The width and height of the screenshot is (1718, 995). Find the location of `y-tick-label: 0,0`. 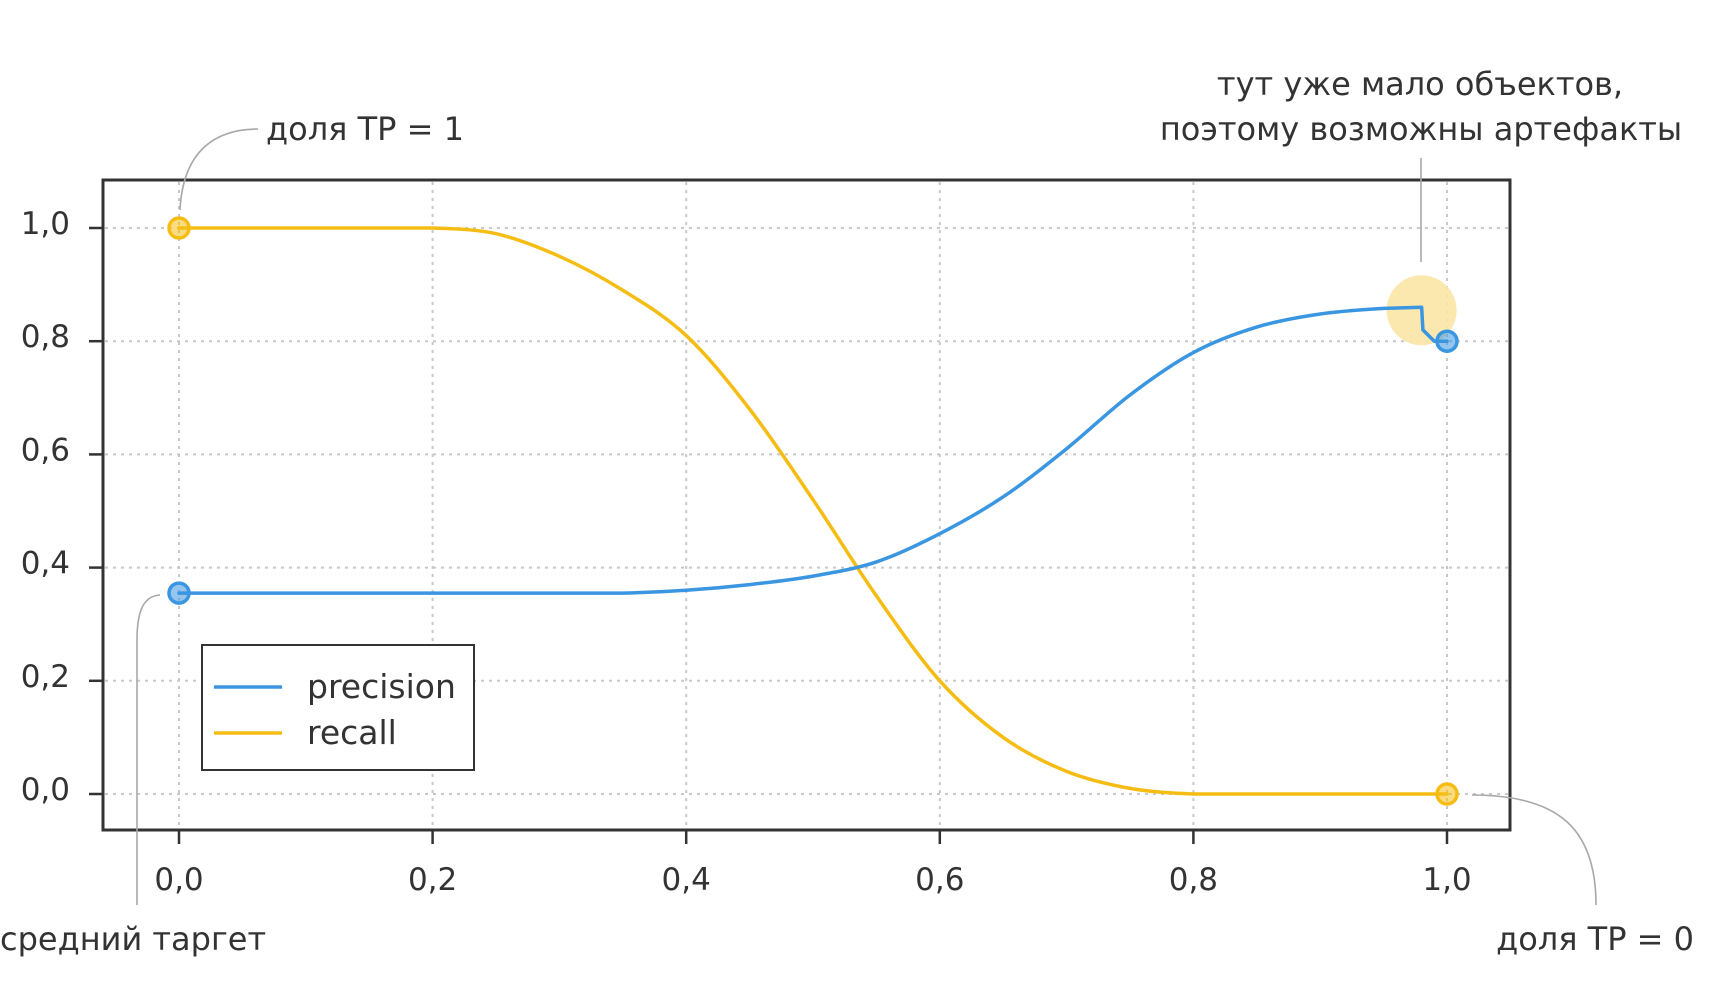

y-tick-label: 0,0 is located at coordinates (45, 790).